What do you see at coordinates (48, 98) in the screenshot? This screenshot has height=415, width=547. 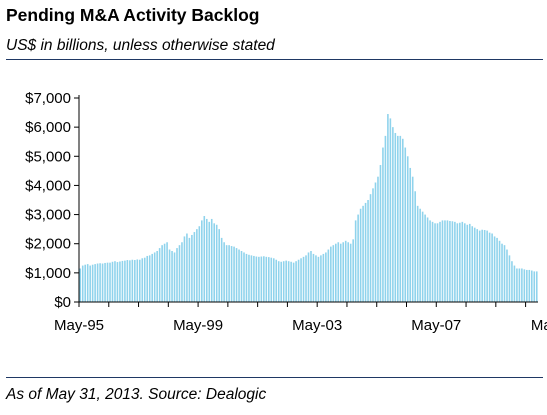 I see `y-tick-label: $7,000` at bounding box center [48, 98].